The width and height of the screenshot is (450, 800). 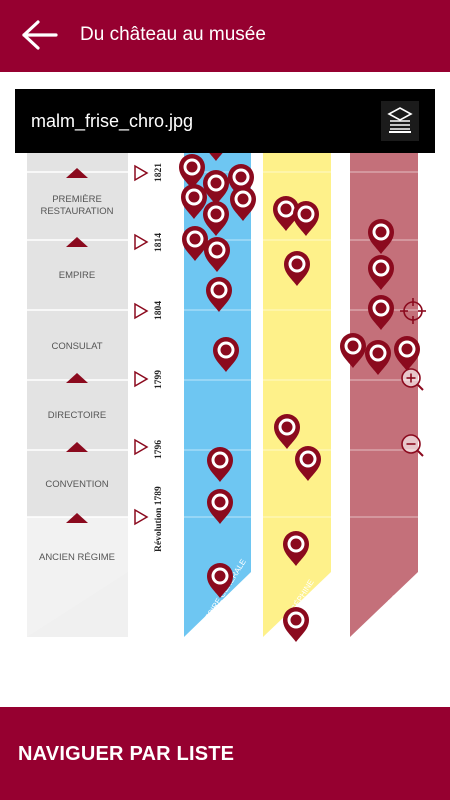 What do you see at coordinates (77, 275) in the screenshot?
I see `era-label: EMPIRE` at bounding box center [77, 275].